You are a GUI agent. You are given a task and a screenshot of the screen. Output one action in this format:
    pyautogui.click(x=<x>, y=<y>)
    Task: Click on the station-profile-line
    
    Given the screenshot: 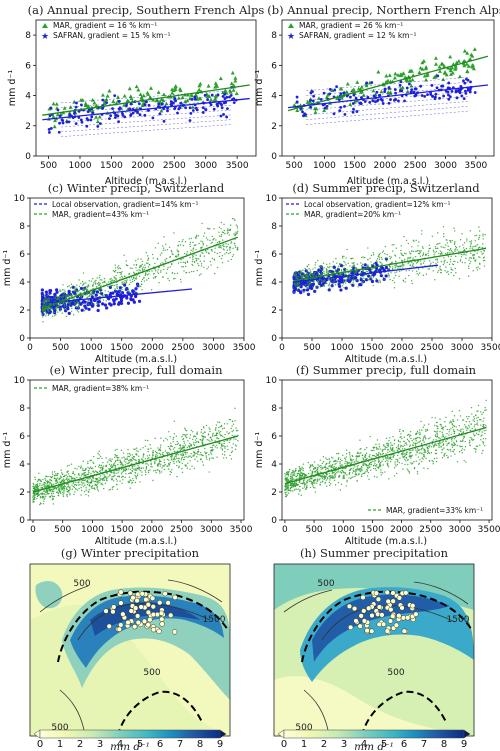 What is the action you would take?
    pyautogui.click(x=146, y=97)
    